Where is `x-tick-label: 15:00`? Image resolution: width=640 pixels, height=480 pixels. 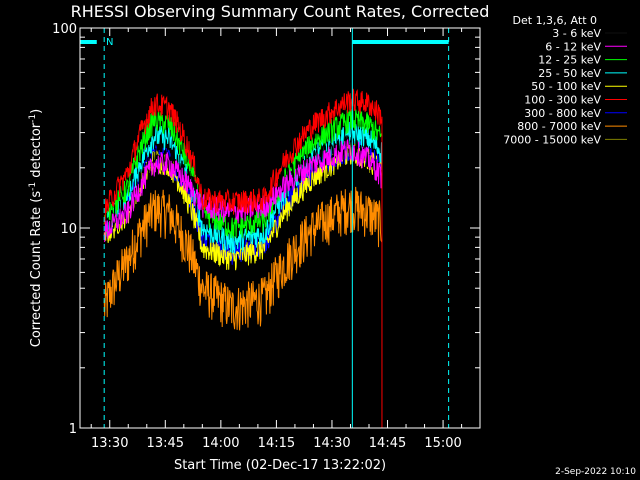
x-tick-label: 15:00 is located at coordinates (442, 443).